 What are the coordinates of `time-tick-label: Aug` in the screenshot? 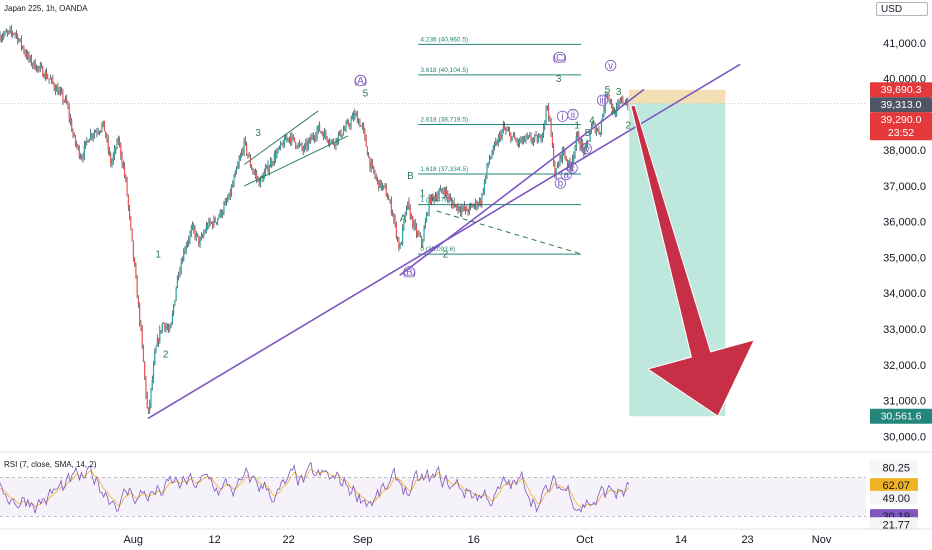 It's located at (133, 540).